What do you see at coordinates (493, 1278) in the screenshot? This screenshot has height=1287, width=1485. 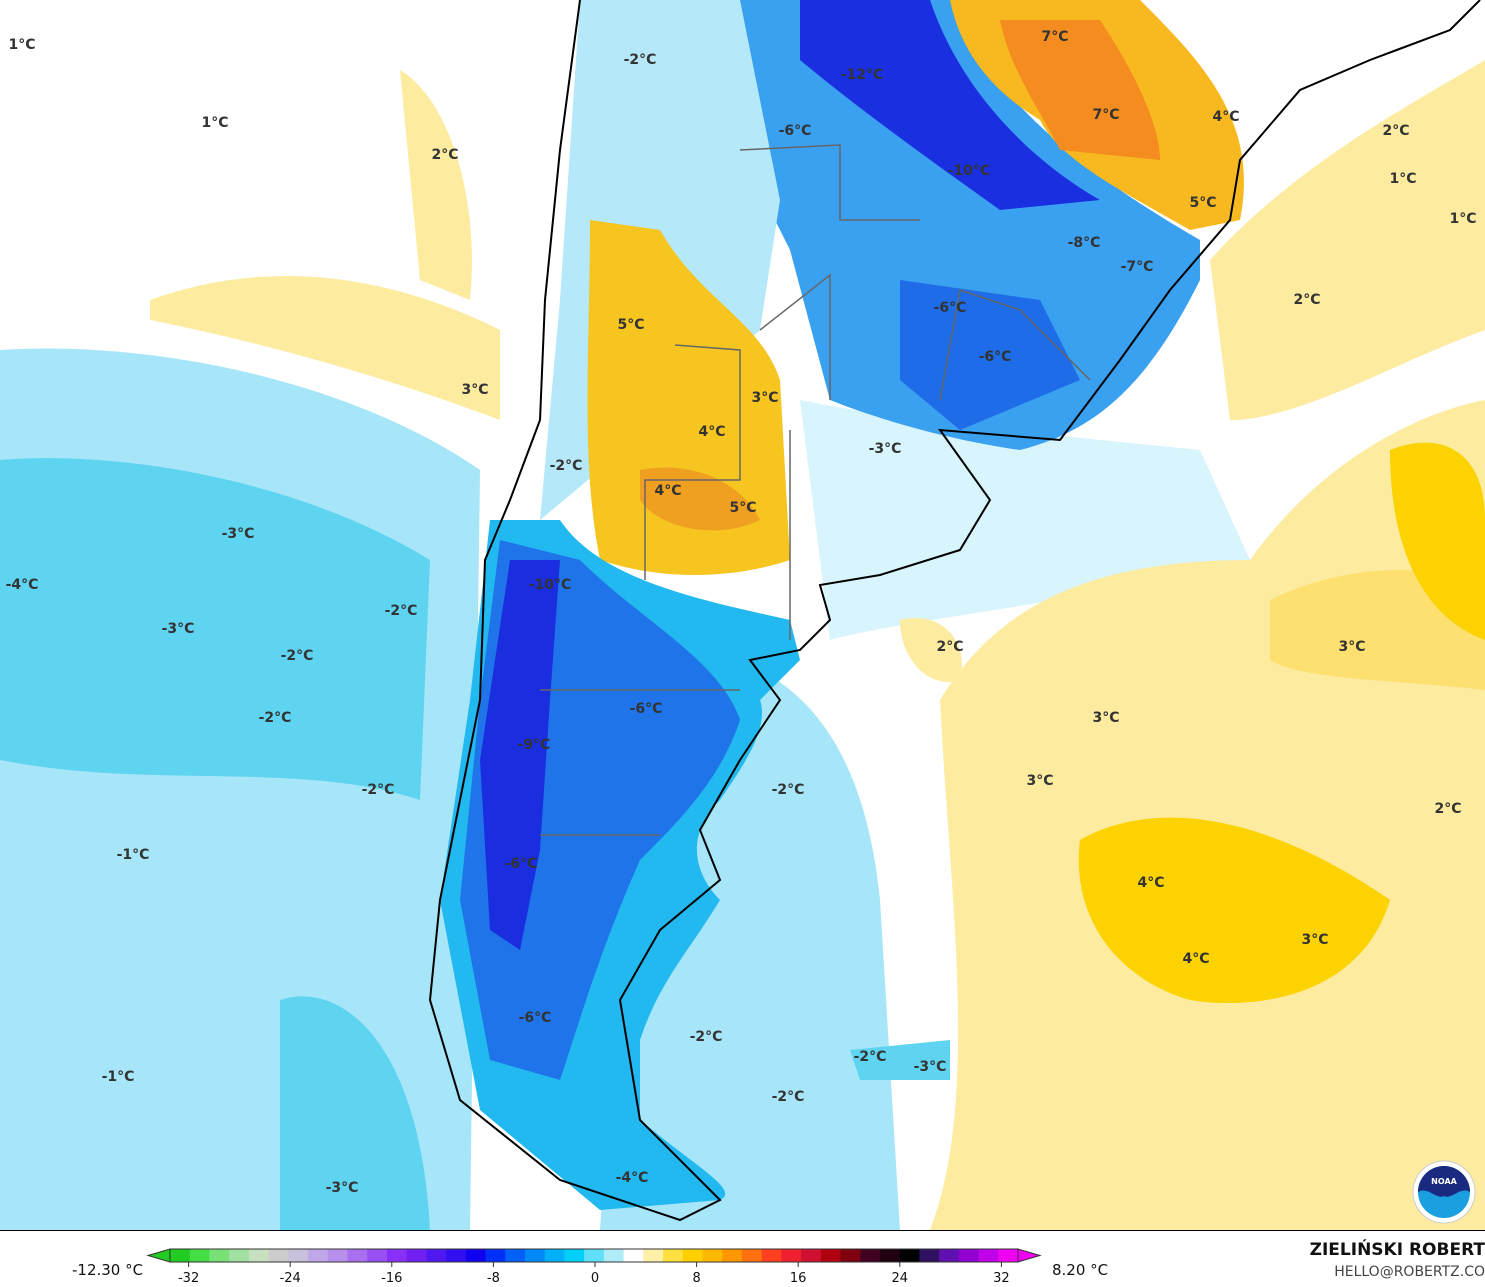 I see `colorbar-tick-label: -8` at bounding box center [493, 1278].